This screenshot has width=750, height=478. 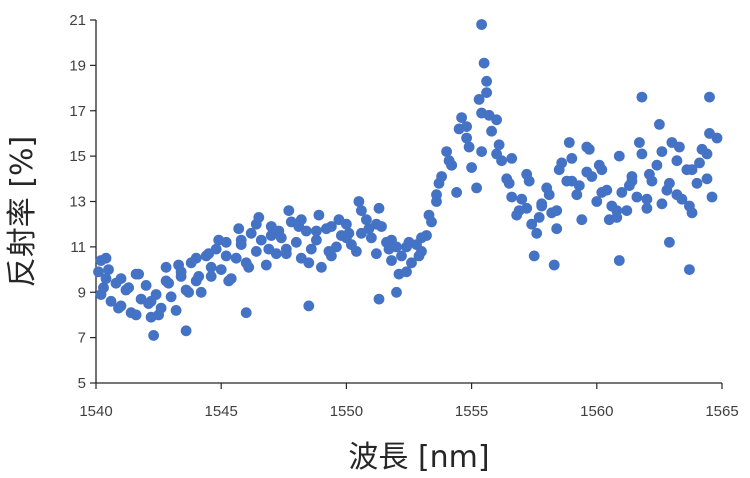 What do you see at coordinates (418, 457) in the screenshot?
I see `x-axis-title: 波長 [nm]` at bounding box center [418, 457].